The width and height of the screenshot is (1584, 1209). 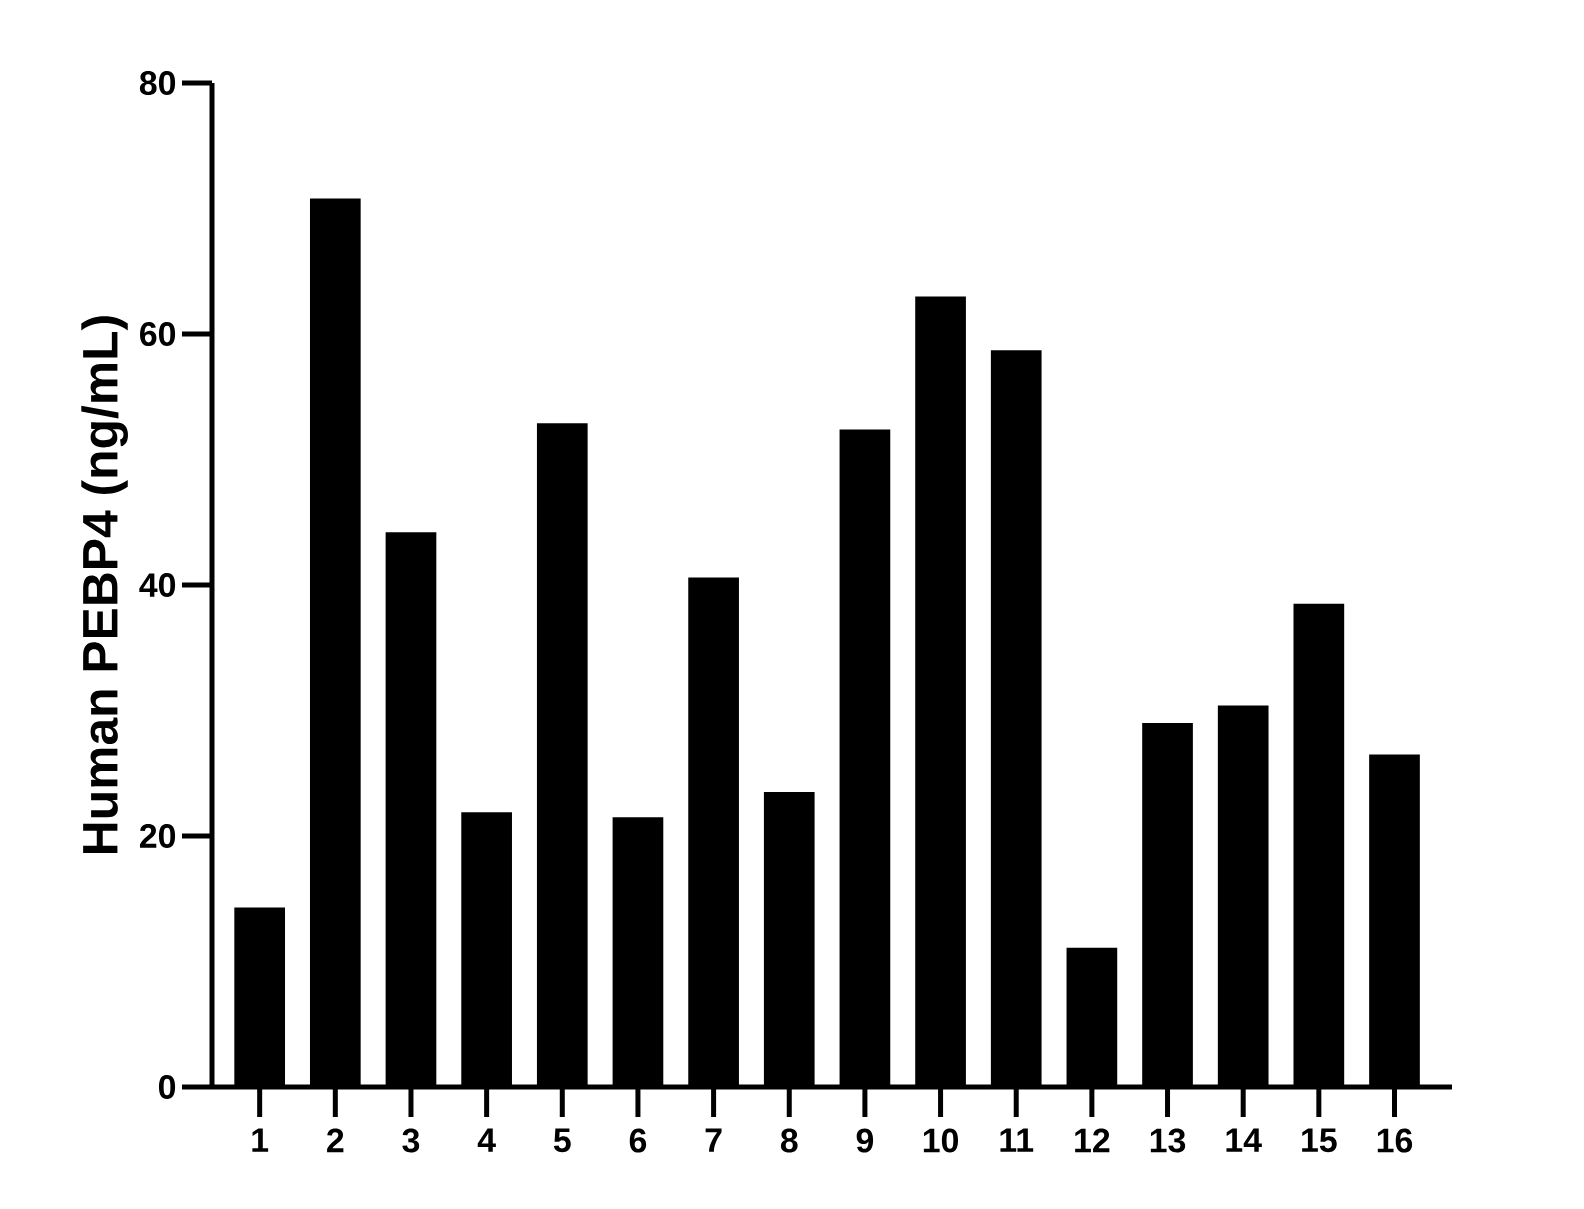 I want to click on y-tick-label: 40, so click(x=157, y=585).